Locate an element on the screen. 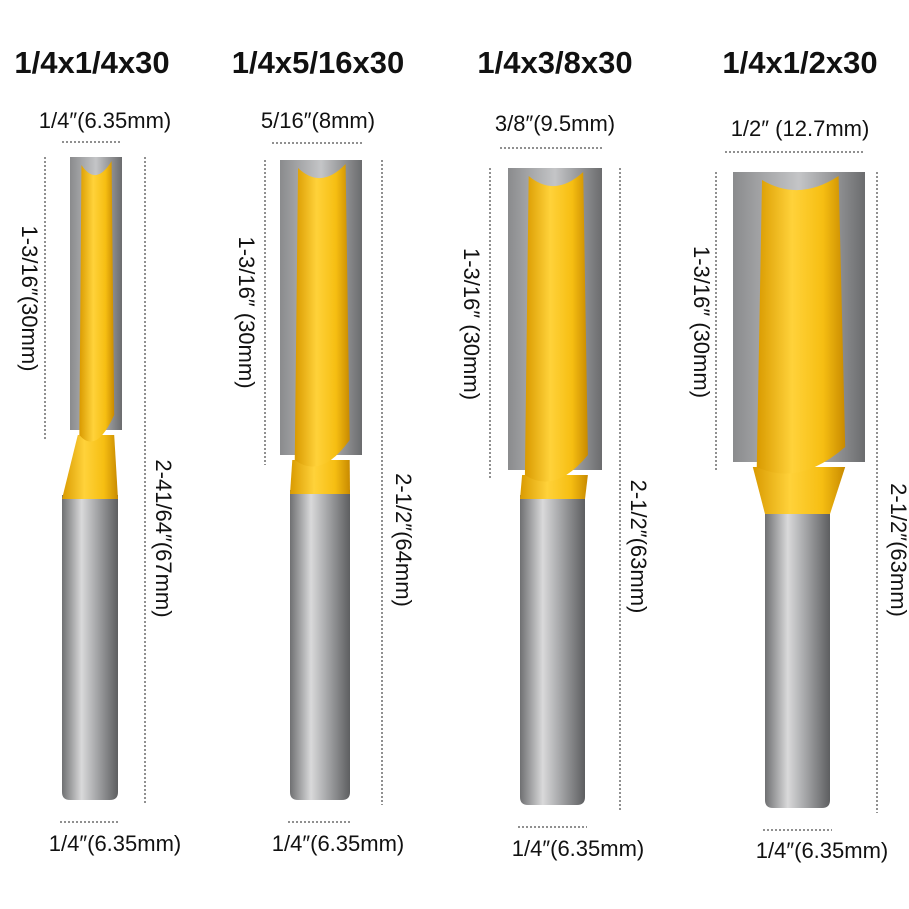  diameter-label: 3/8″(9.5mm) is located at coordinates (555, 123).